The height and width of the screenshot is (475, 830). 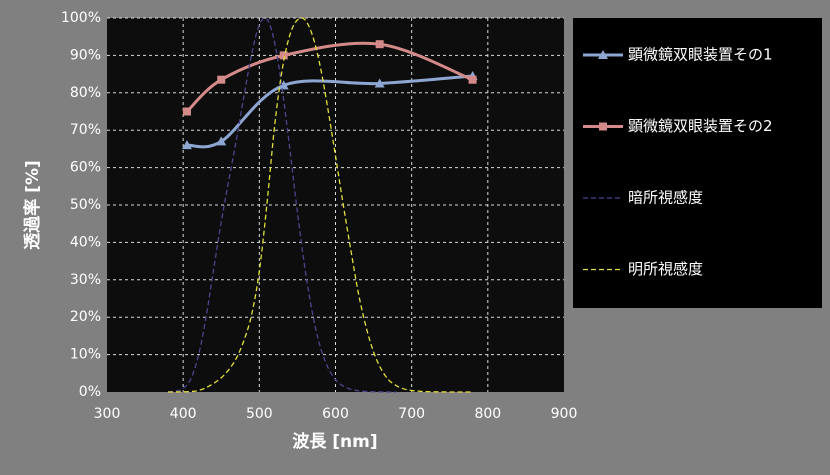 What do you see at coordinates (85, 355) in the screenshot?
I see `y-tick-label: 10%` at bounding box center [85, 355].